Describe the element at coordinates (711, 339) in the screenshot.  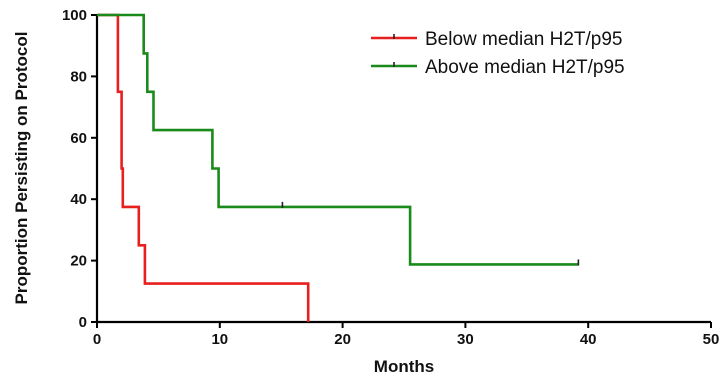
I see `x-tick-label: 50` at that location.